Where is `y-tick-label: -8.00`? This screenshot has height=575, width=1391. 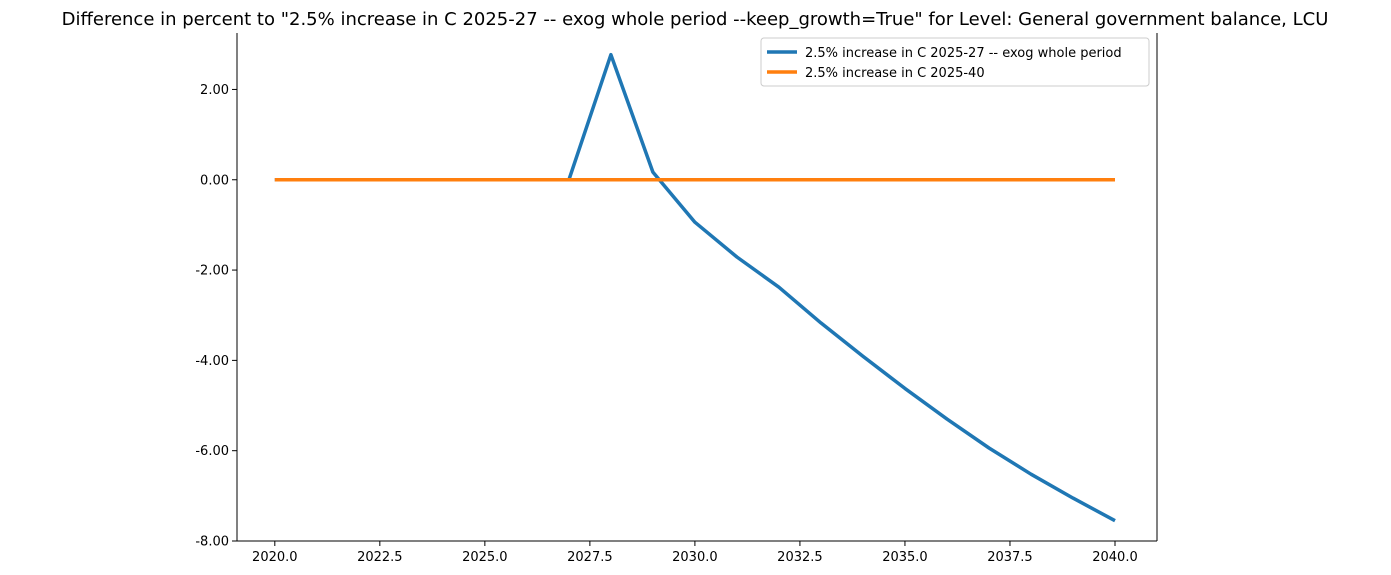 y-tick-label: -8.00 is located at coordinates (212, 542).